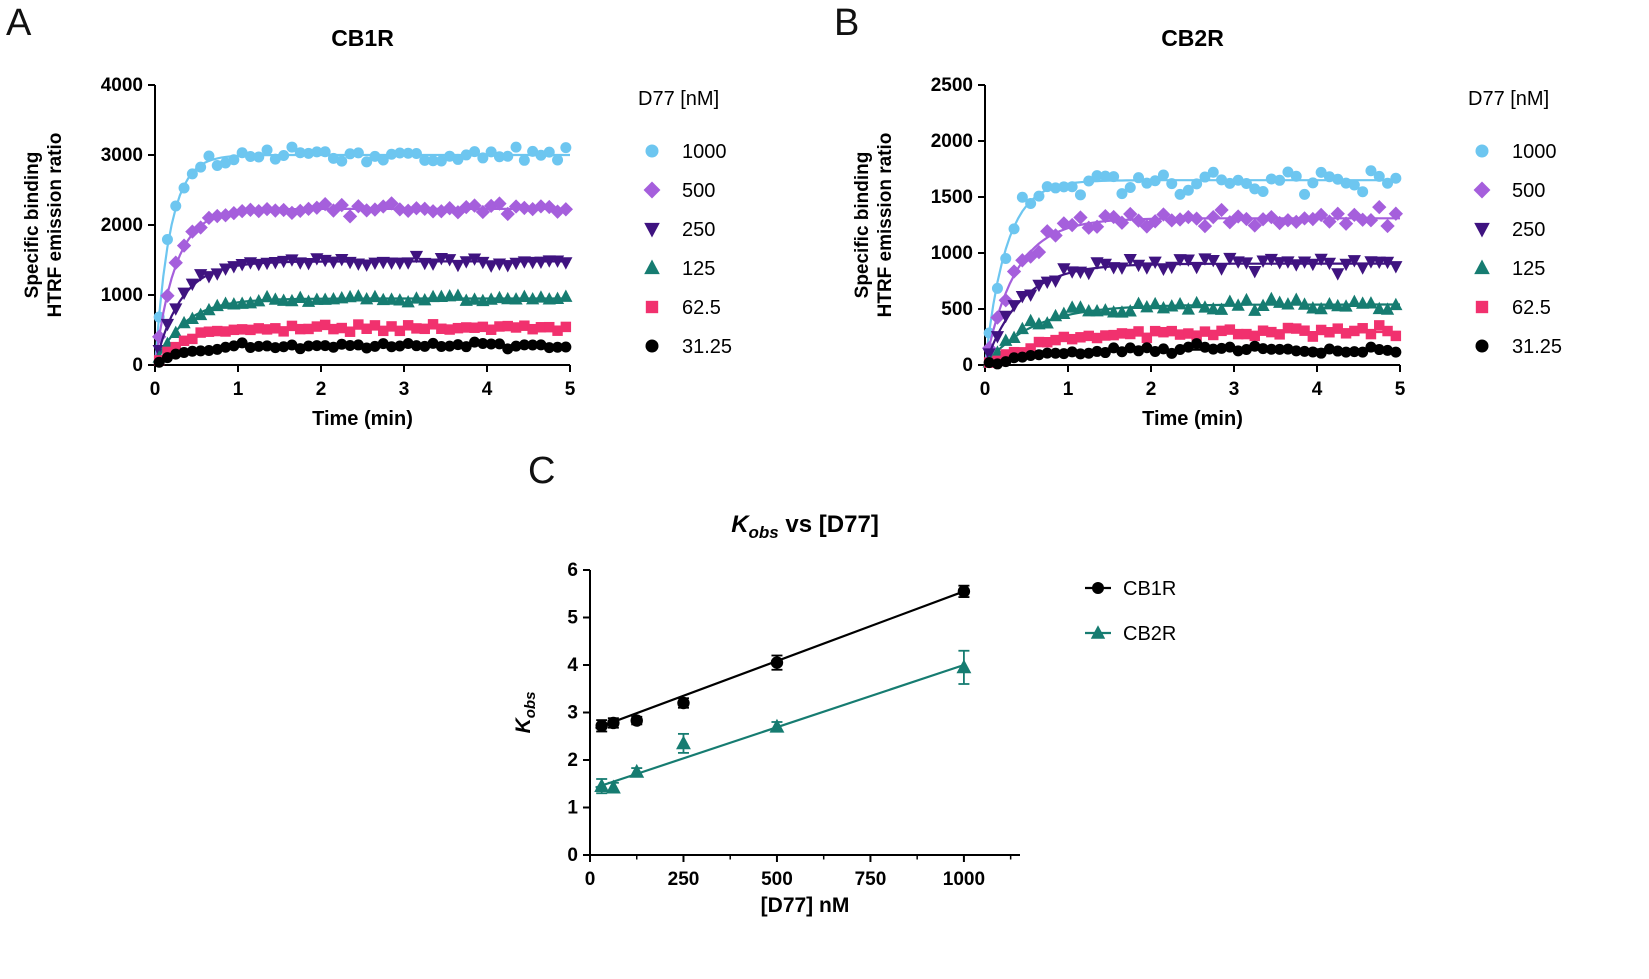  I want to click on series-CB2R, so click(783, 722).